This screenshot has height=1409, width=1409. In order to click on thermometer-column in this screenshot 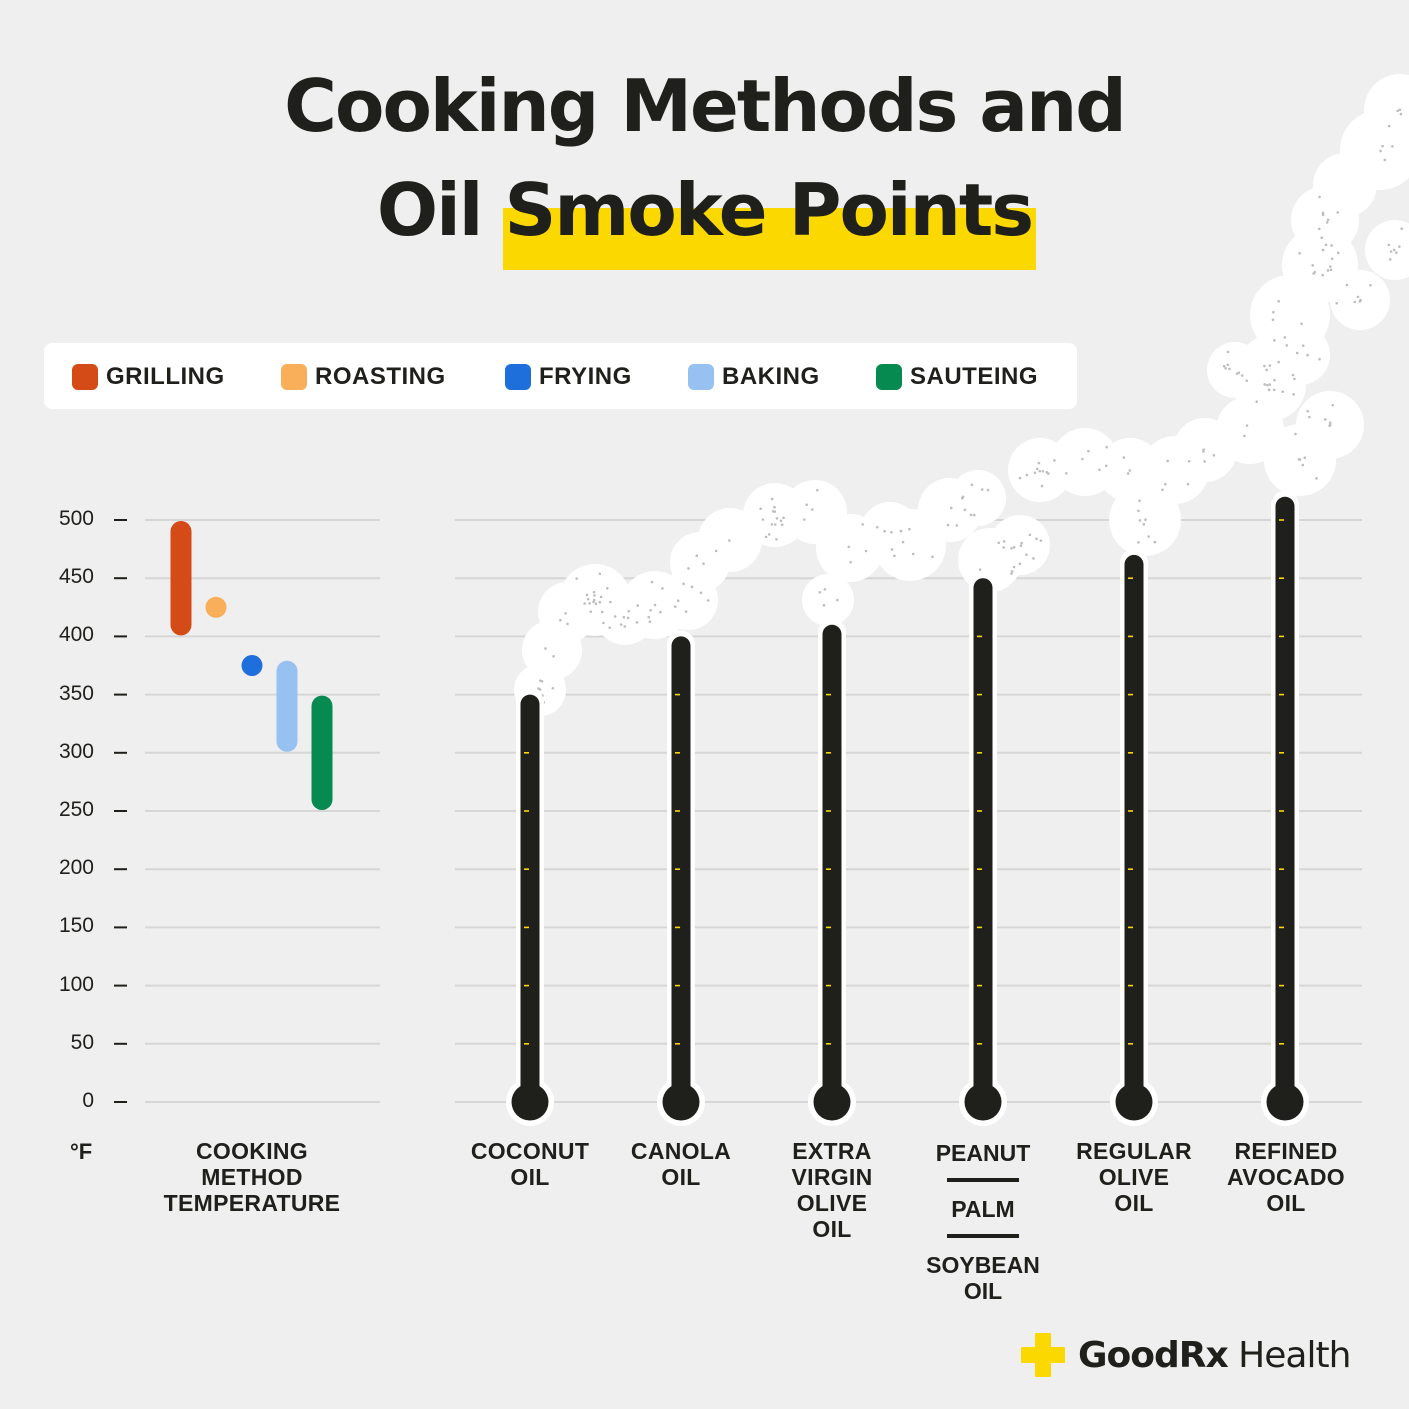, I will do `click(983, 840)`.